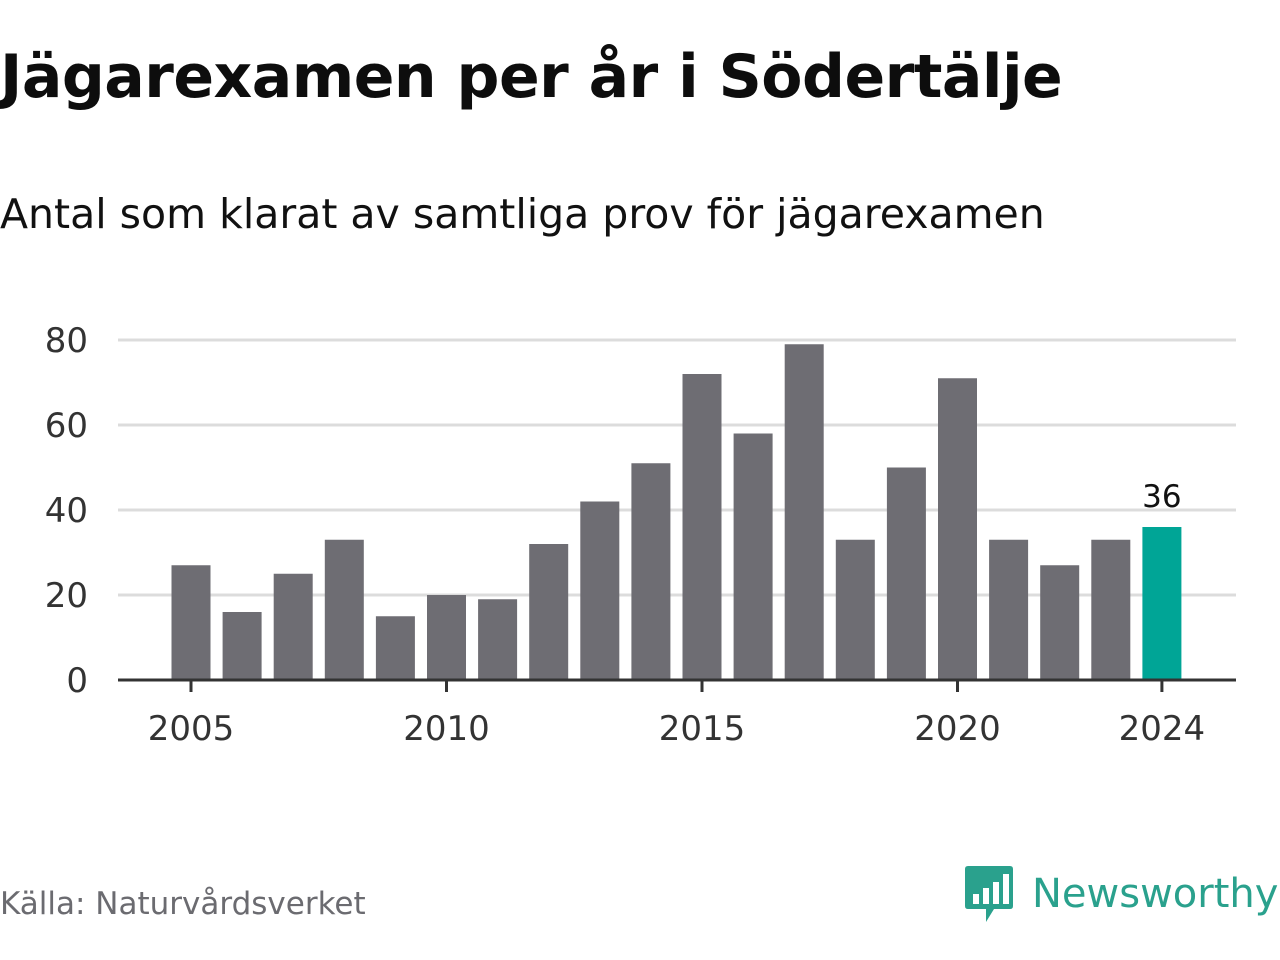 This screenshot has width=1280, height=960. What do you see at coordinates (1155, 894) in the screenshot?
I see `brand-name: Newsworthy` at bounding box center [1155, 894].